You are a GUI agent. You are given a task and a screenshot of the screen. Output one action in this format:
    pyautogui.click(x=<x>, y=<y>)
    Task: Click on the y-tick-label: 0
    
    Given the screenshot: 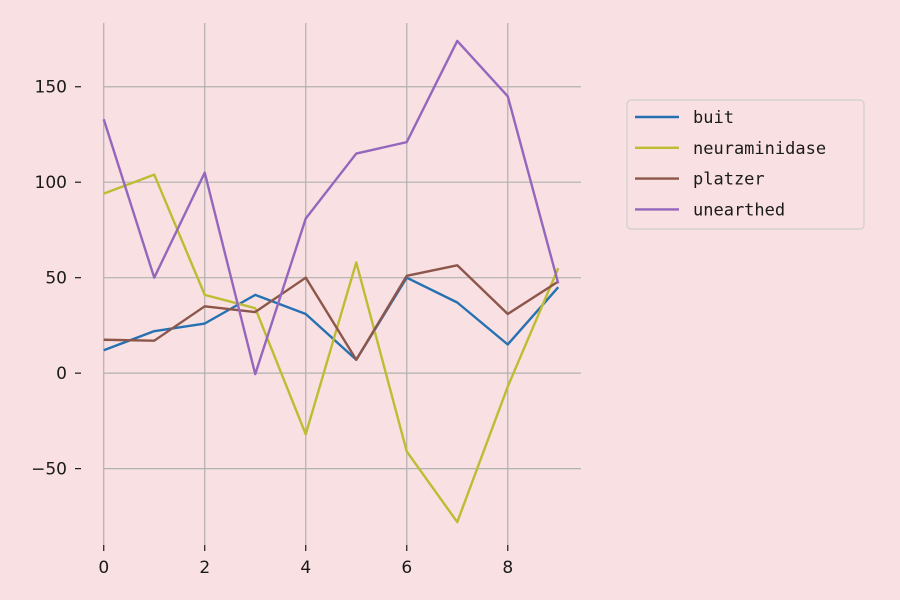 What is the action you would take?
    pyautogui.click(x=61, y=374)
    